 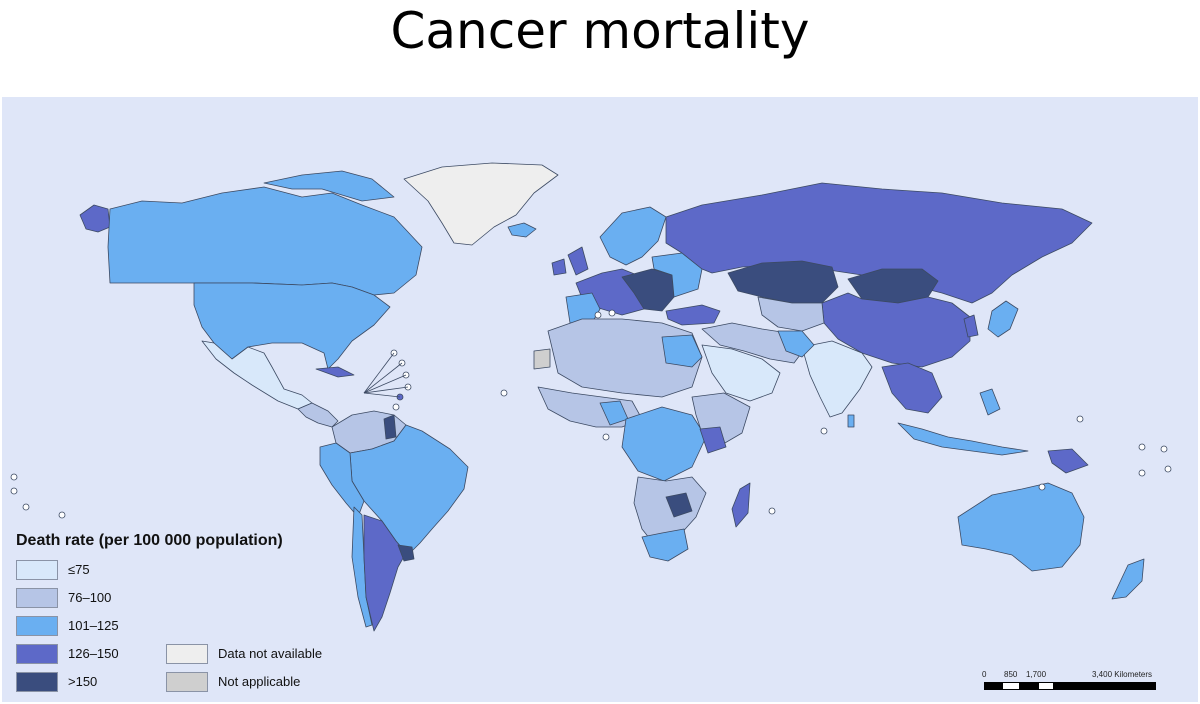 What do you see at coordinates (990, 402) in the screenshot?
I see `region-philippines` at bounding box center [990, 402].